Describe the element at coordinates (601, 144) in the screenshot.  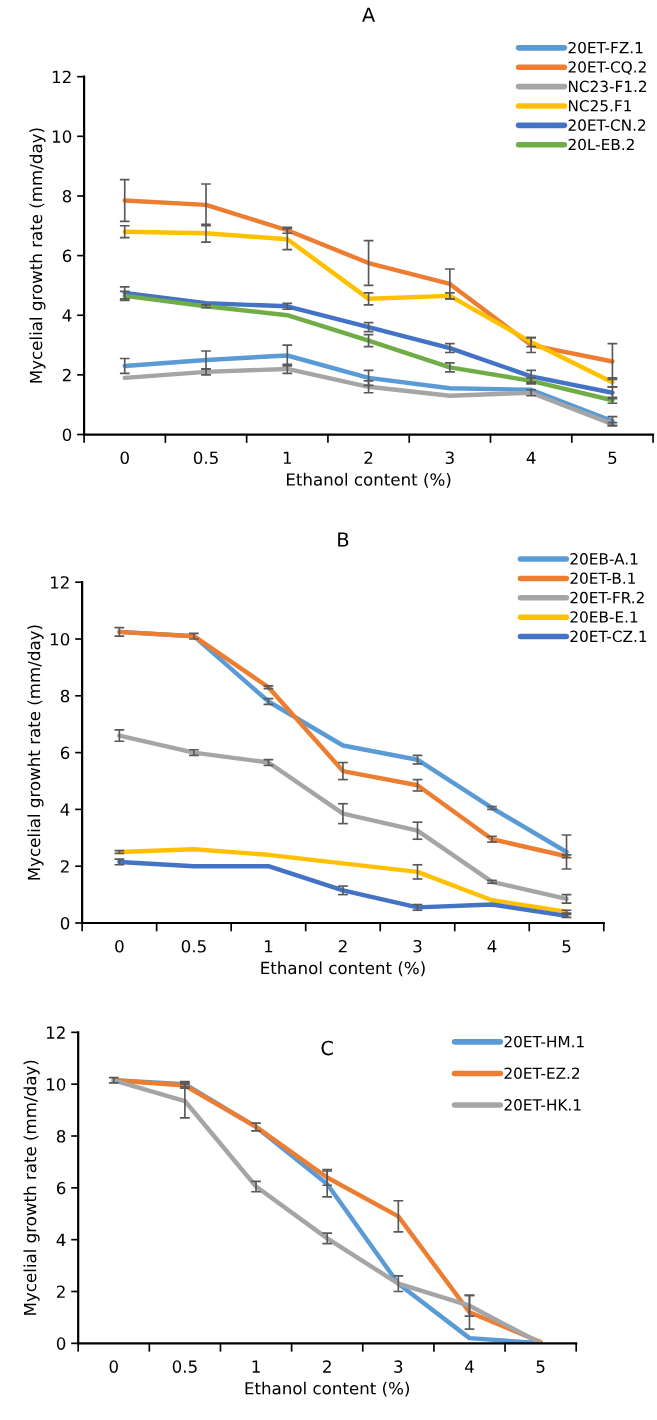
I see `legend-label: 20L-EB.2` at that location.